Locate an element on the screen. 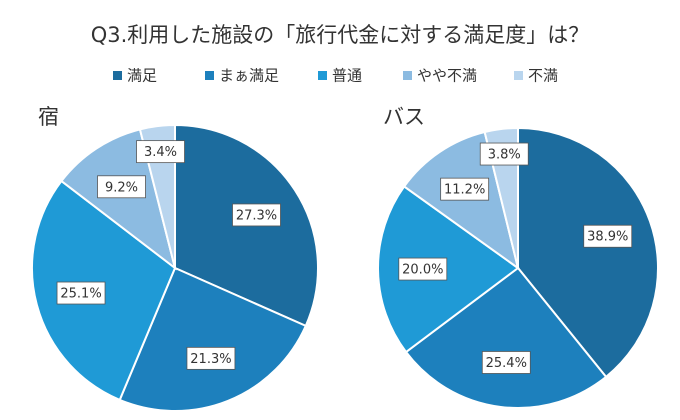 This screenshot has height=420, width=680. pie-title: 宿 is located at coordinates (48, 117).